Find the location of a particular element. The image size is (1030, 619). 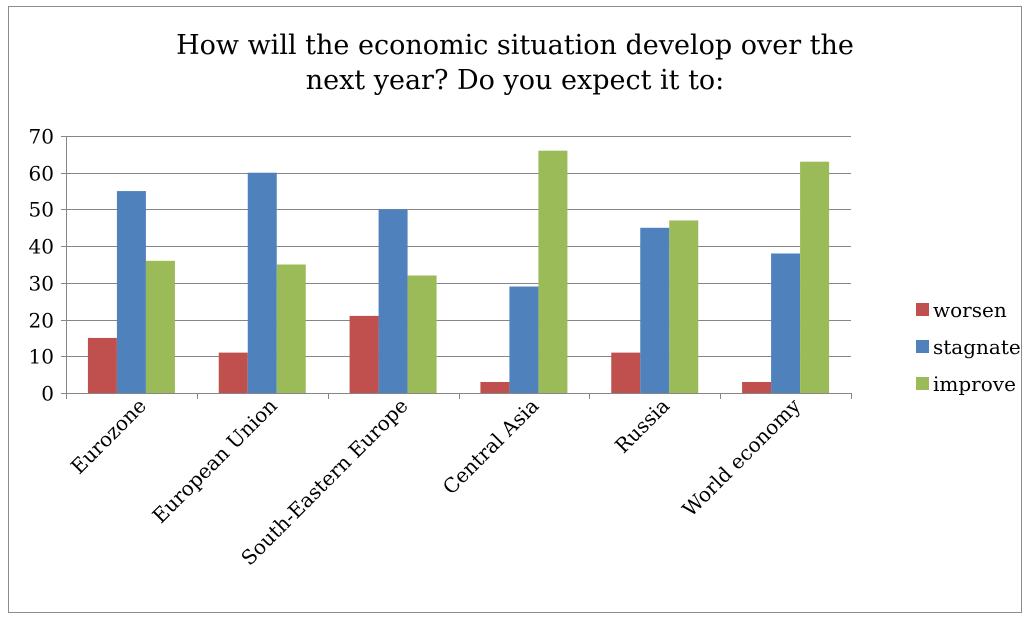

legend-label: improve is located at coordinates (974, 383).